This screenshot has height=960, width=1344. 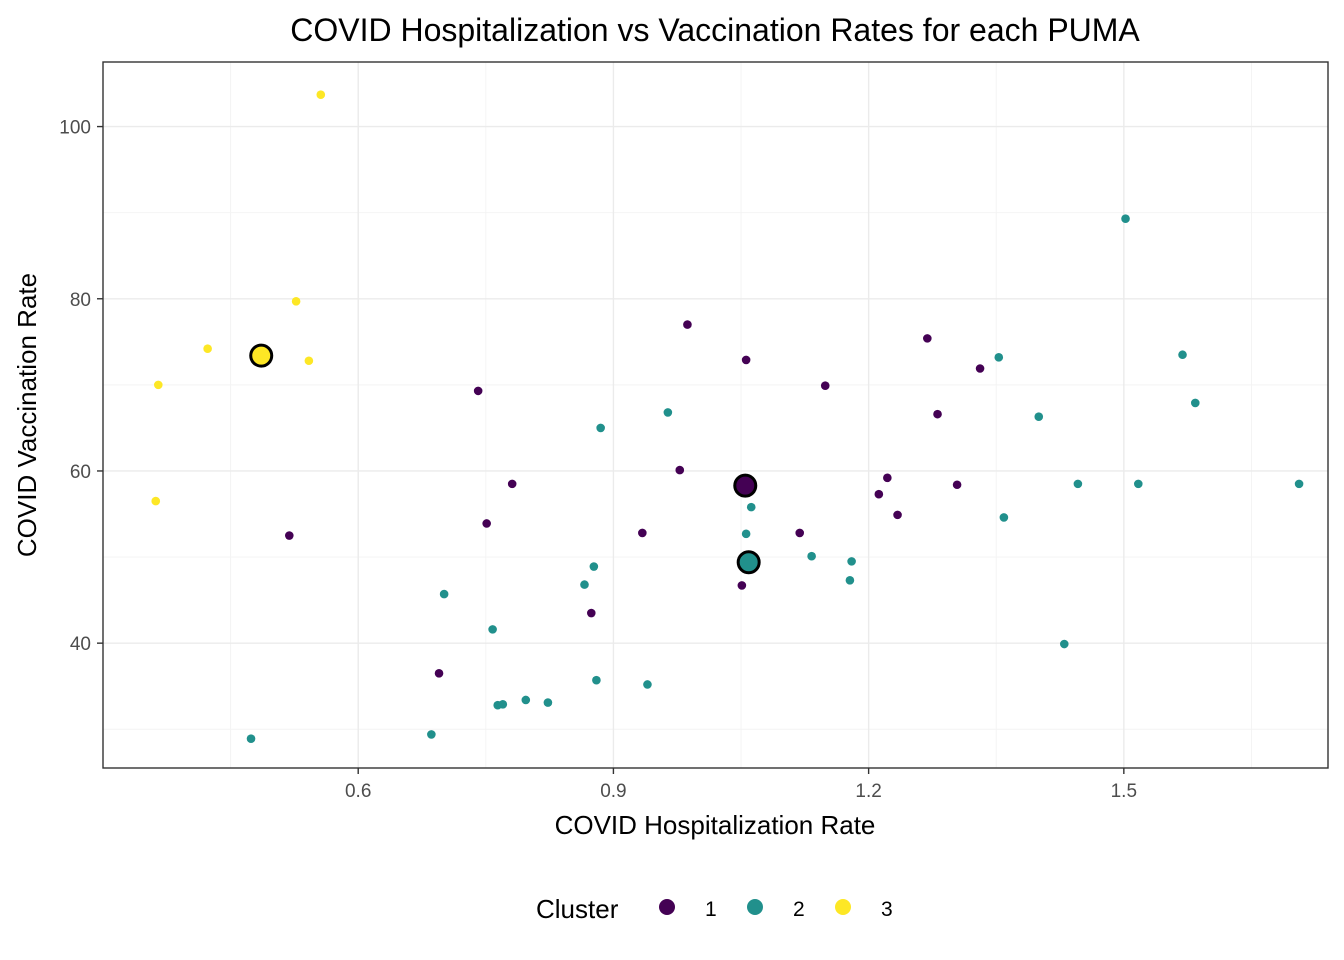 What do you see at coordinates (577, 909) in the screenshot?
I see `legend-title: Cluster` at bounding box center [577, 909].